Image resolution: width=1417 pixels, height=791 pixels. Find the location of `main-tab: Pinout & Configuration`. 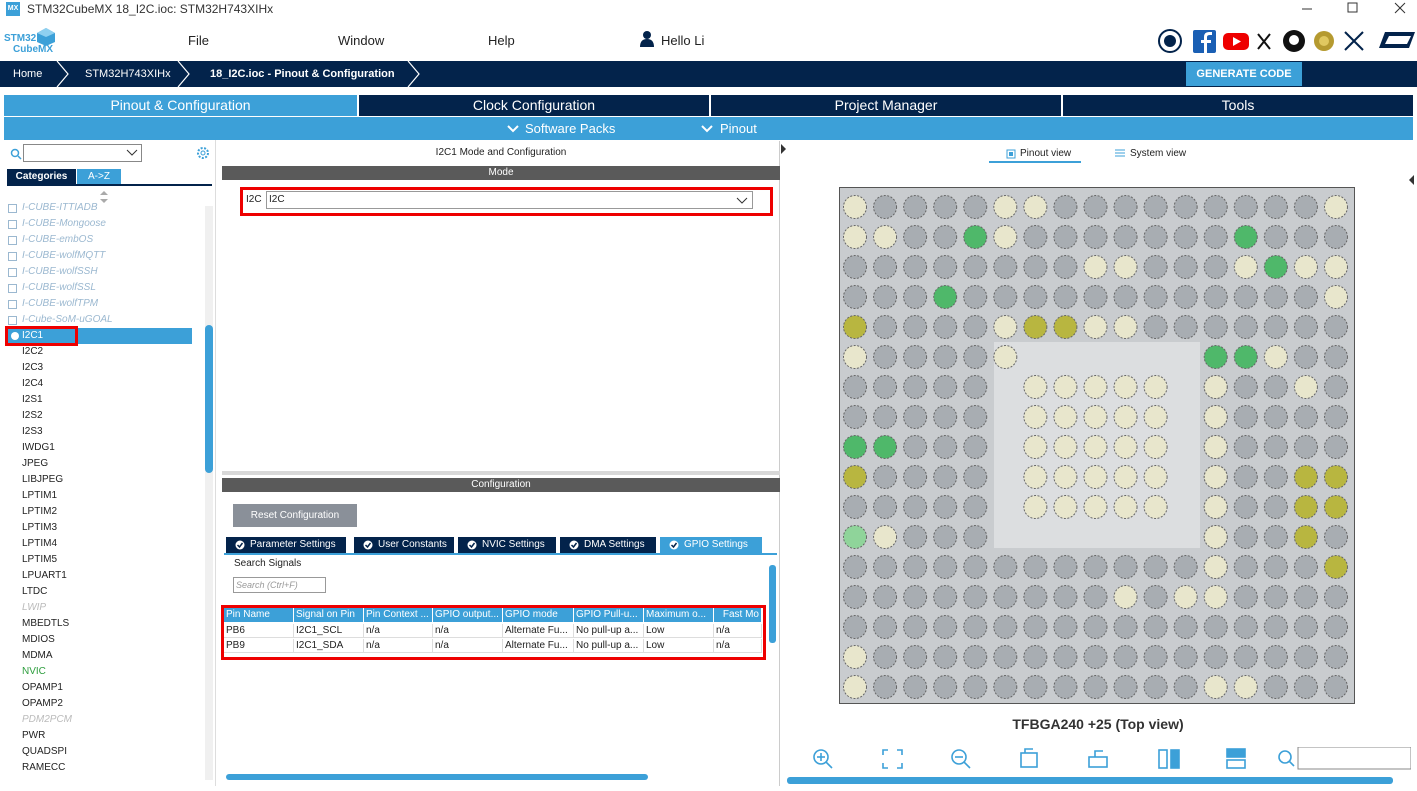

main-tab: Pinout & Configuration is located at coordinates (180, 105).